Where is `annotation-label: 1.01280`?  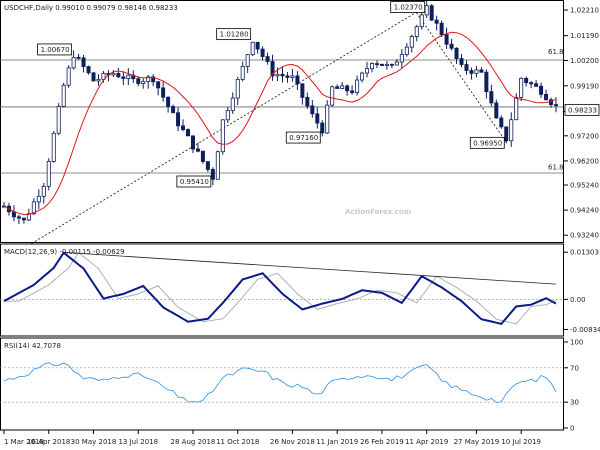
annotation-label: 1.01280 is located at coordinates (234, 35).